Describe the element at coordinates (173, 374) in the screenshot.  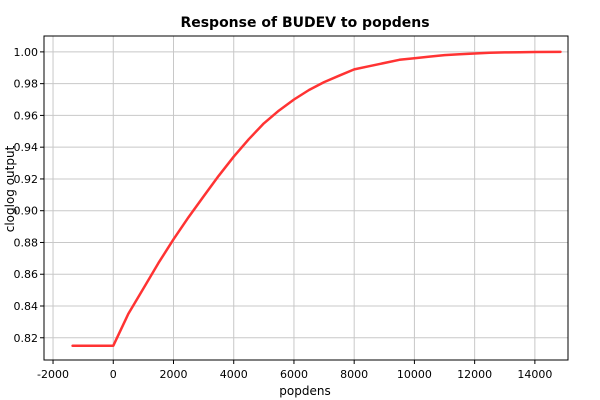
I see `x-tick-label: 2000` at that location.